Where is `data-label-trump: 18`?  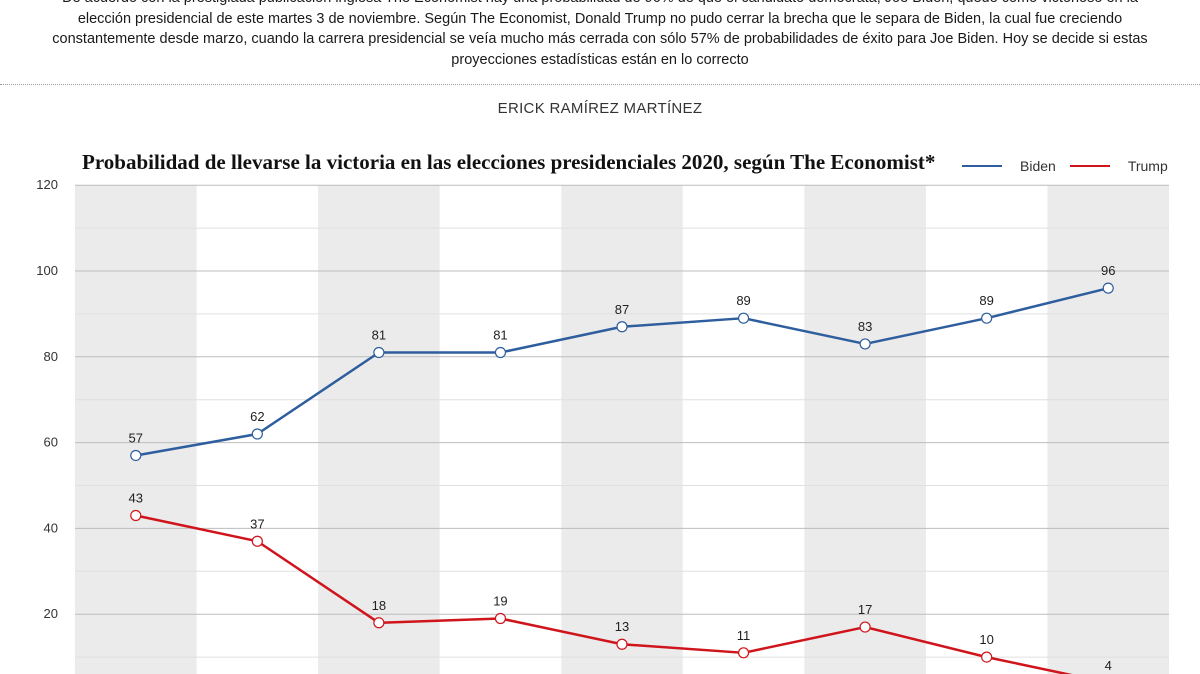
data-label-trump: 18 is located at coordinates (379, 605).